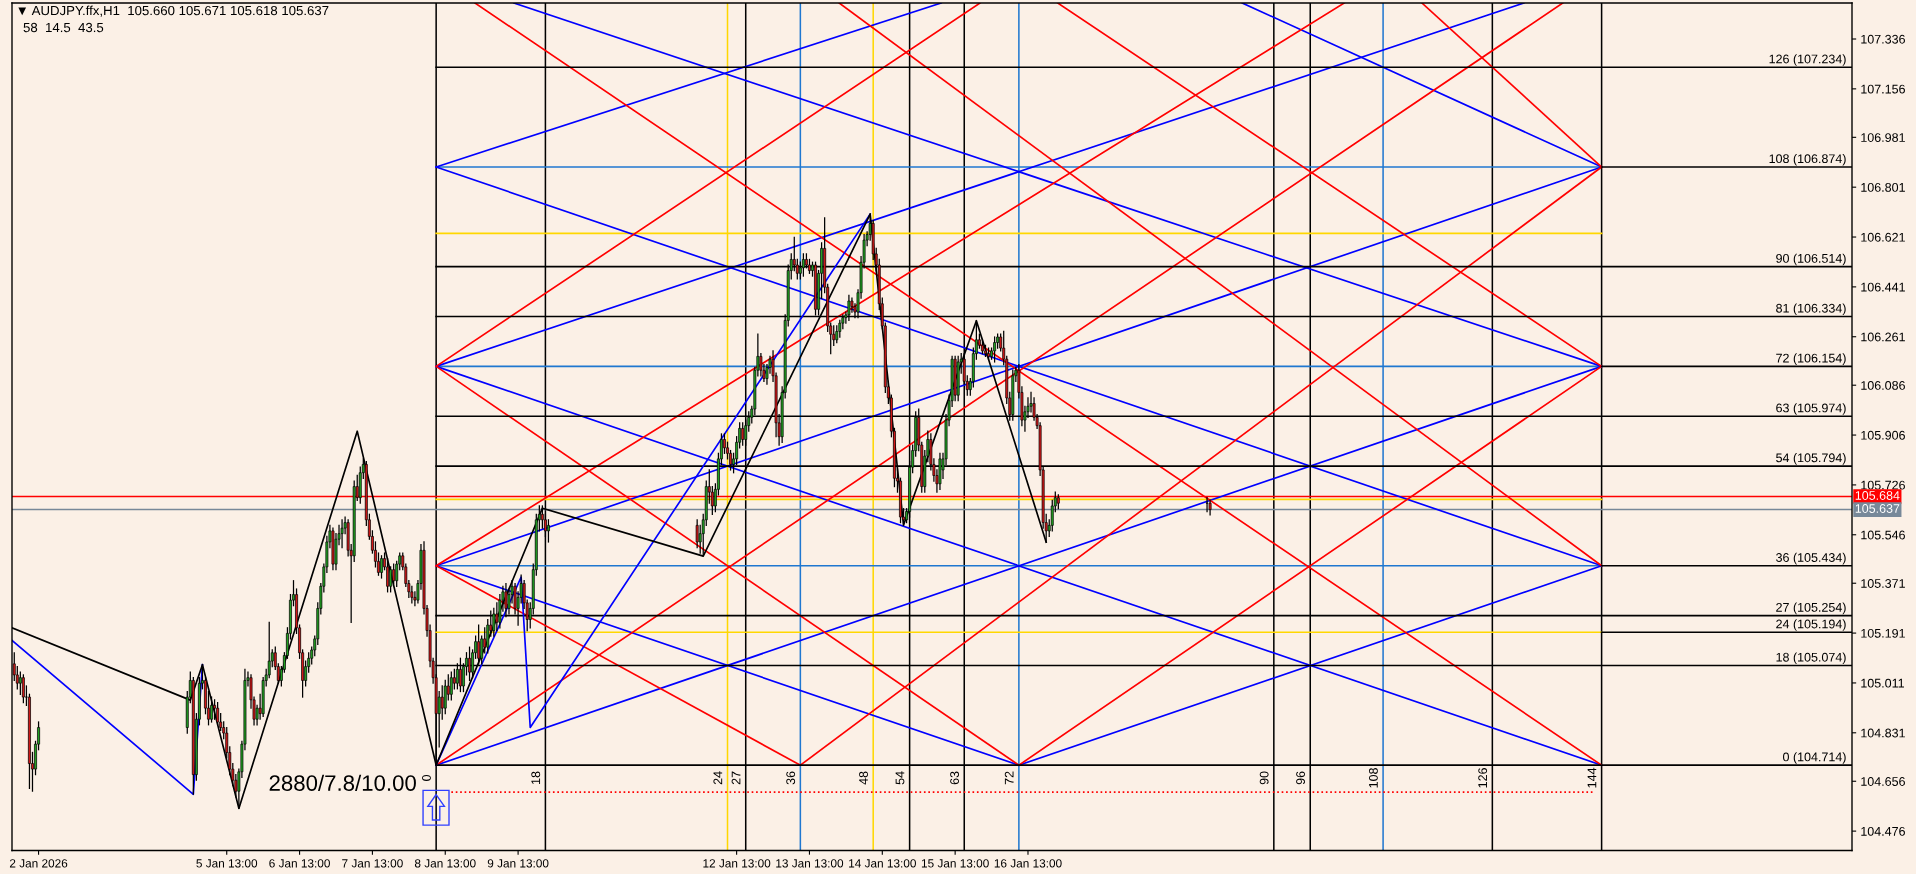 The width and height of the screenshot is (1916, 874). I want to click on x-tick-label: 6 Jan 13:00, so click(299, 863).